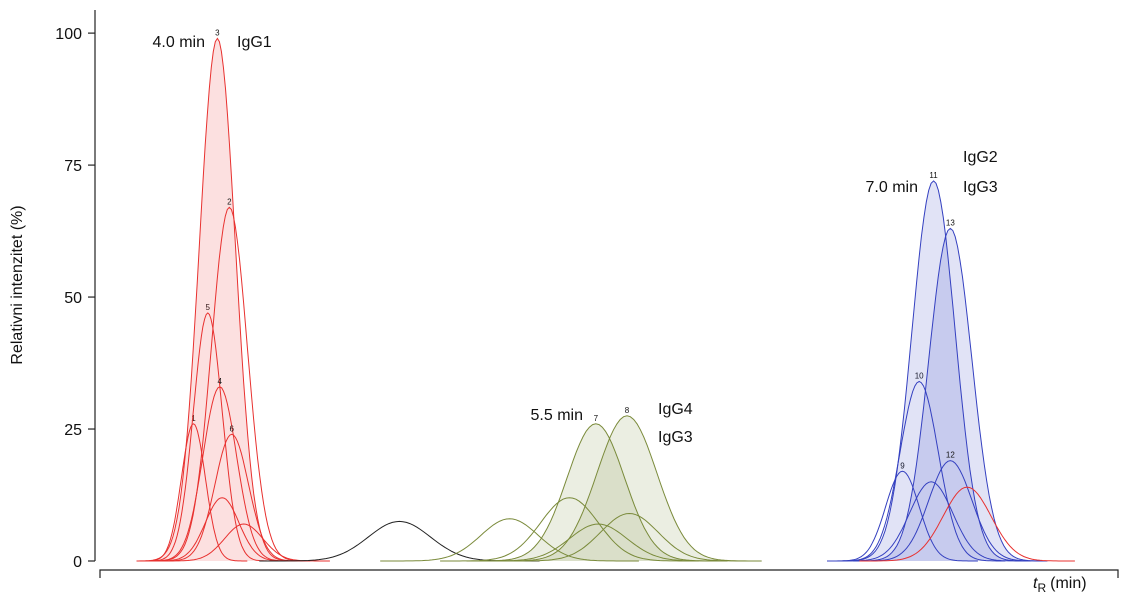  Describe the element at coordinates (217, 32) in the screenshot. I see `peak-label: 3` at that location.